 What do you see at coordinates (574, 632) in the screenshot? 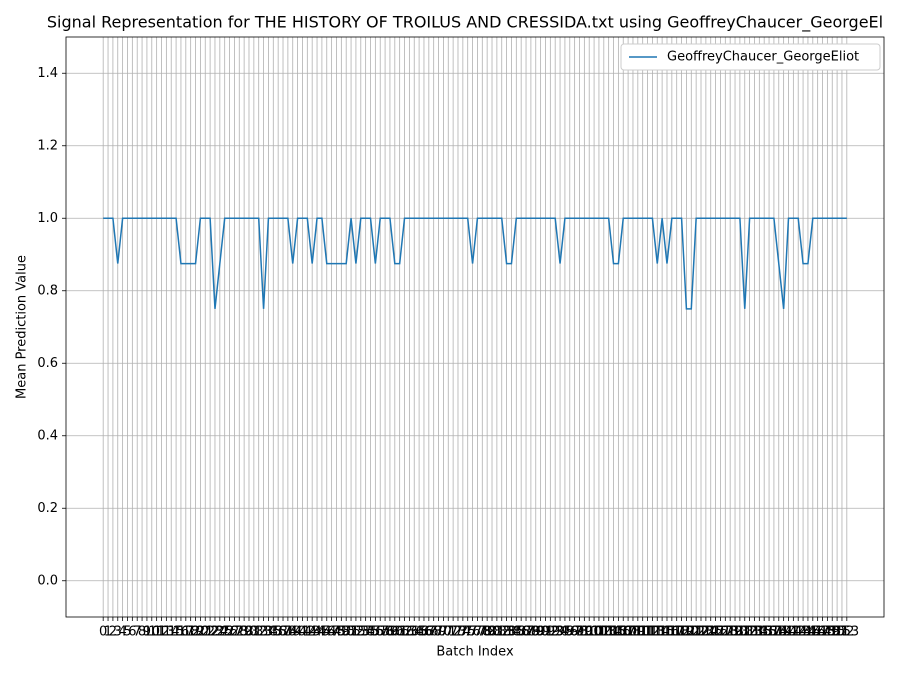
I see `x-tick-label: 97` at bounding box center [574, 632].